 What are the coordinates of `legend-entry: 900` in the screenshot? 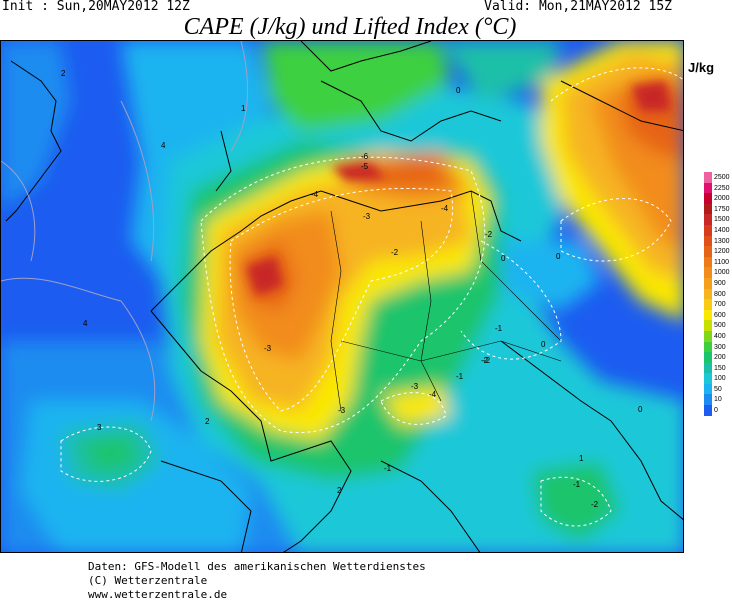 It's located at (718, 283).